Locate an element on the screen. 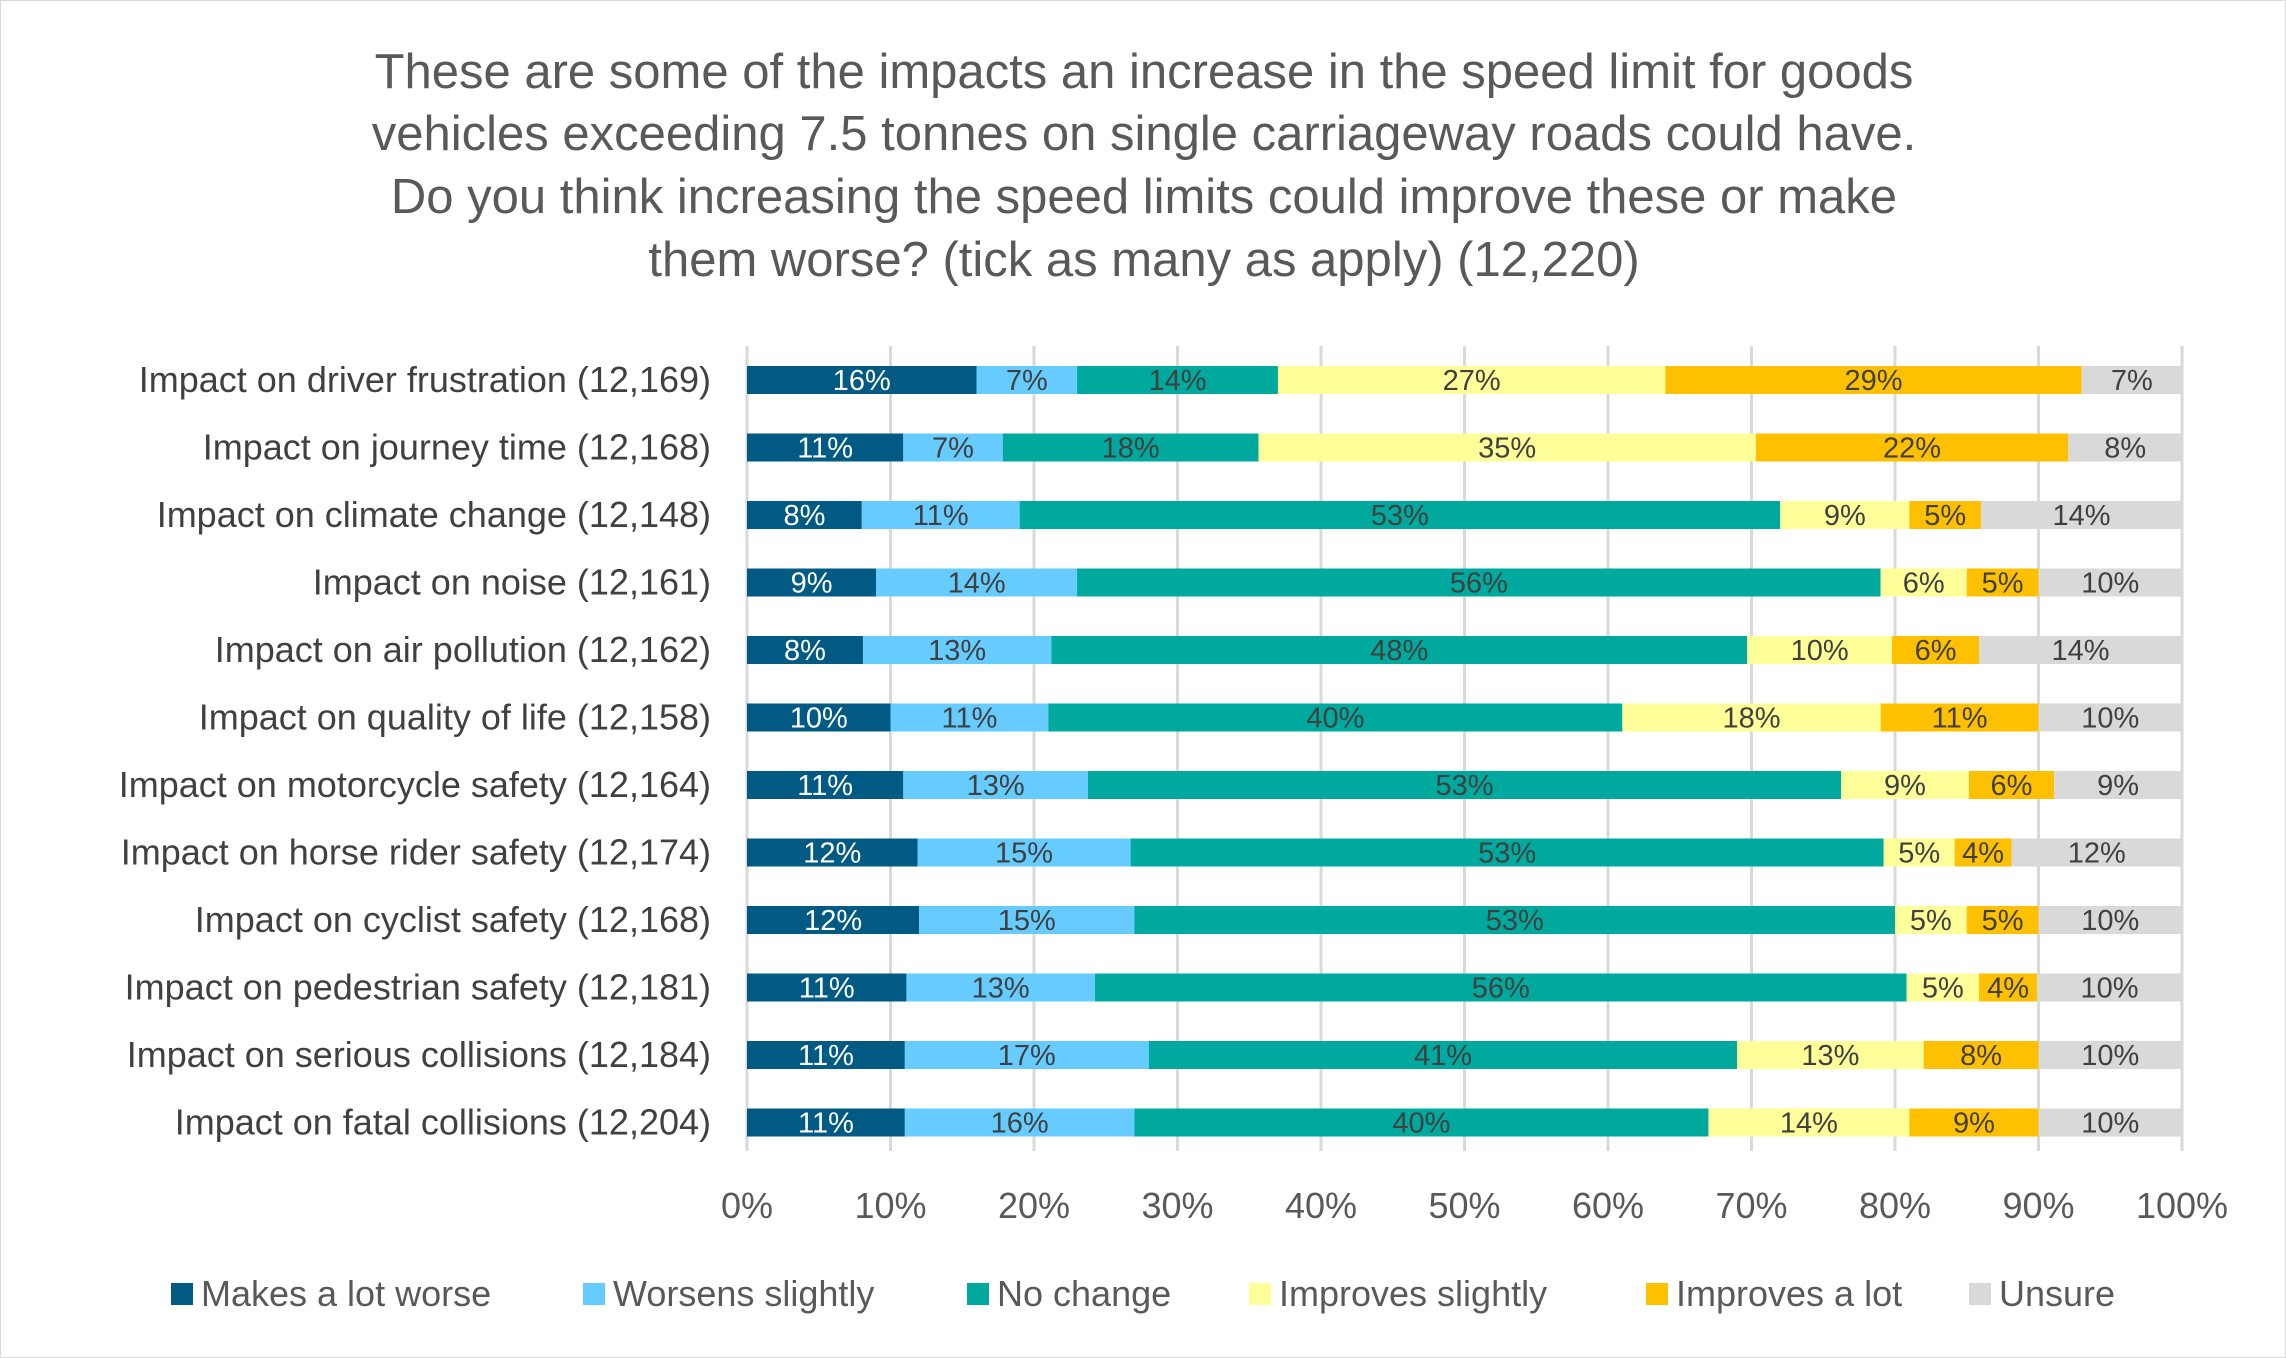 The image size is (2286, 1358). tick-label: 10% is located at coordinates (890, 1205).